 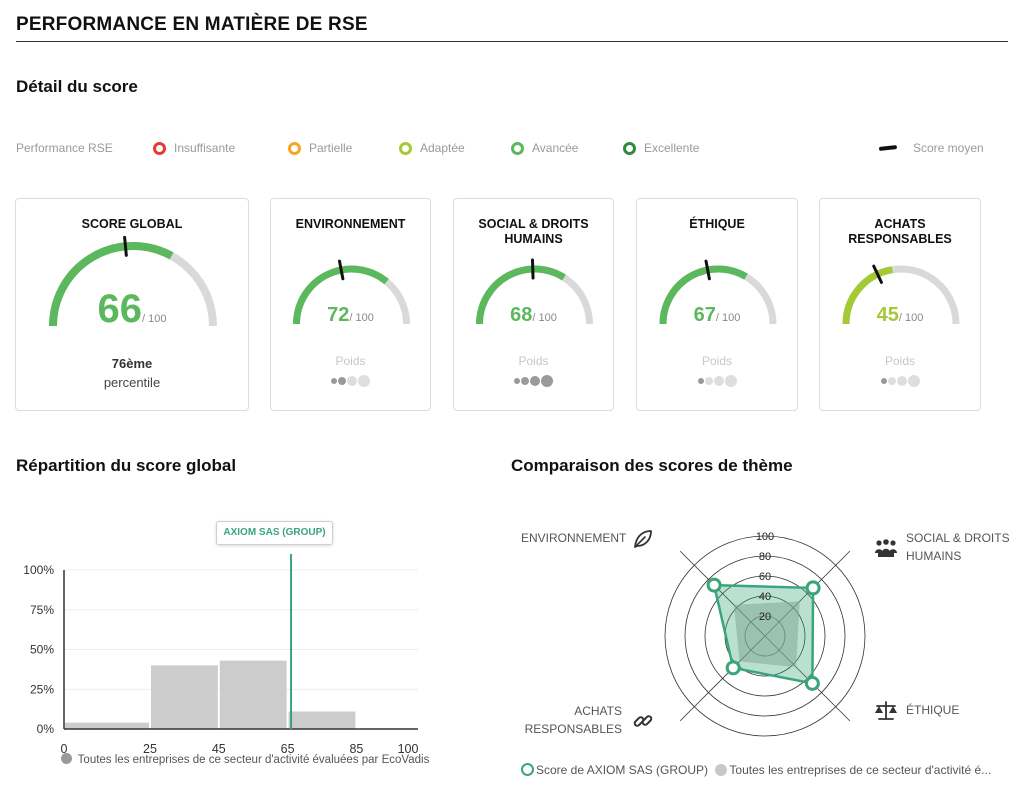 What do you see at coordinates (900, 231) in the screenshot?
I see `card-title: ACHATS RESPONSABLES` at bounding box center [900, 231].